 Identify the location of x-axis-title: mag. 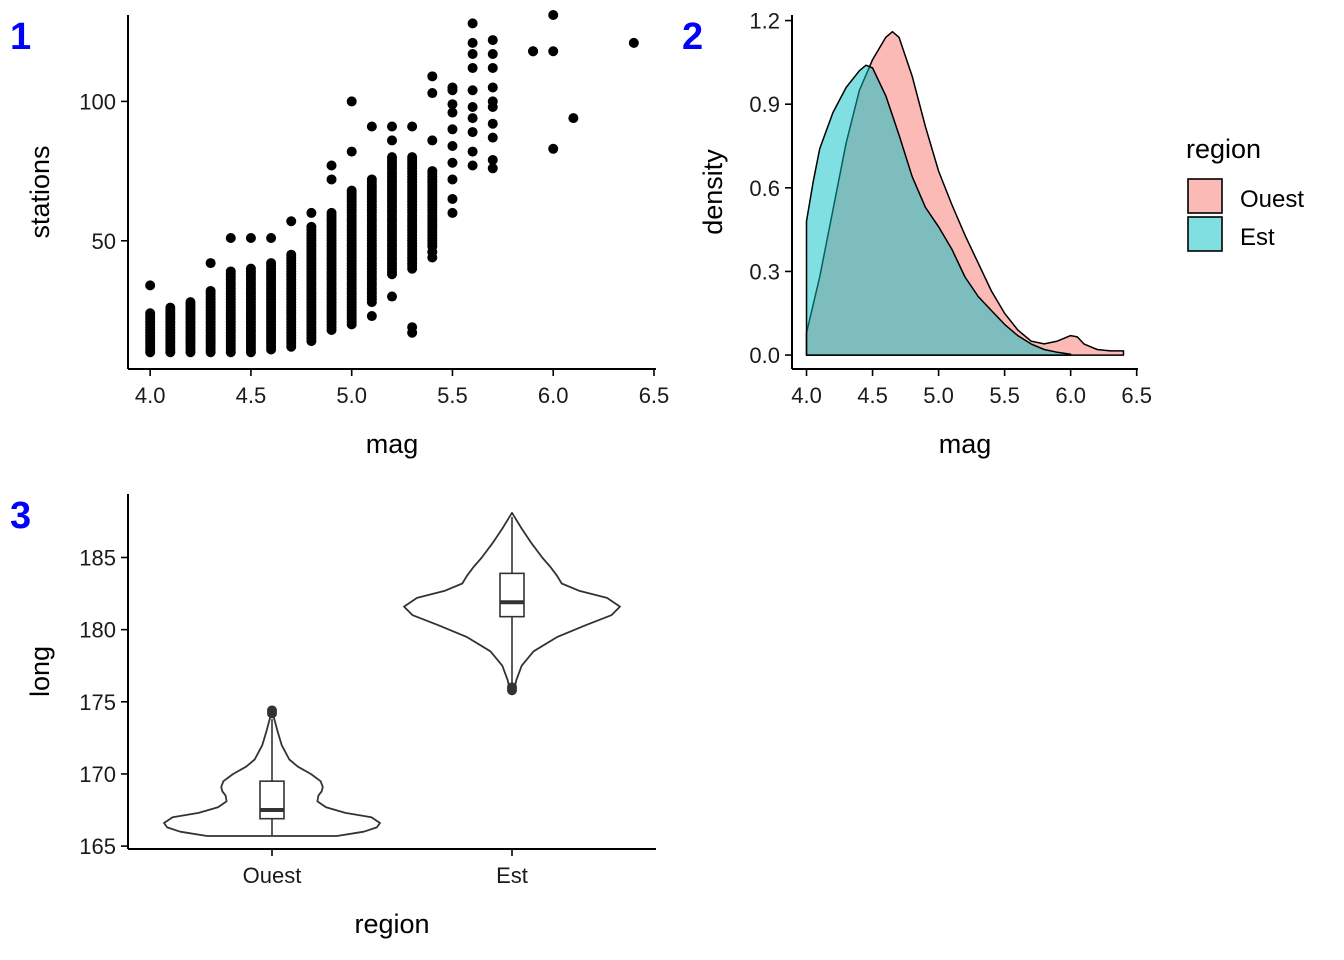
(965, 444).